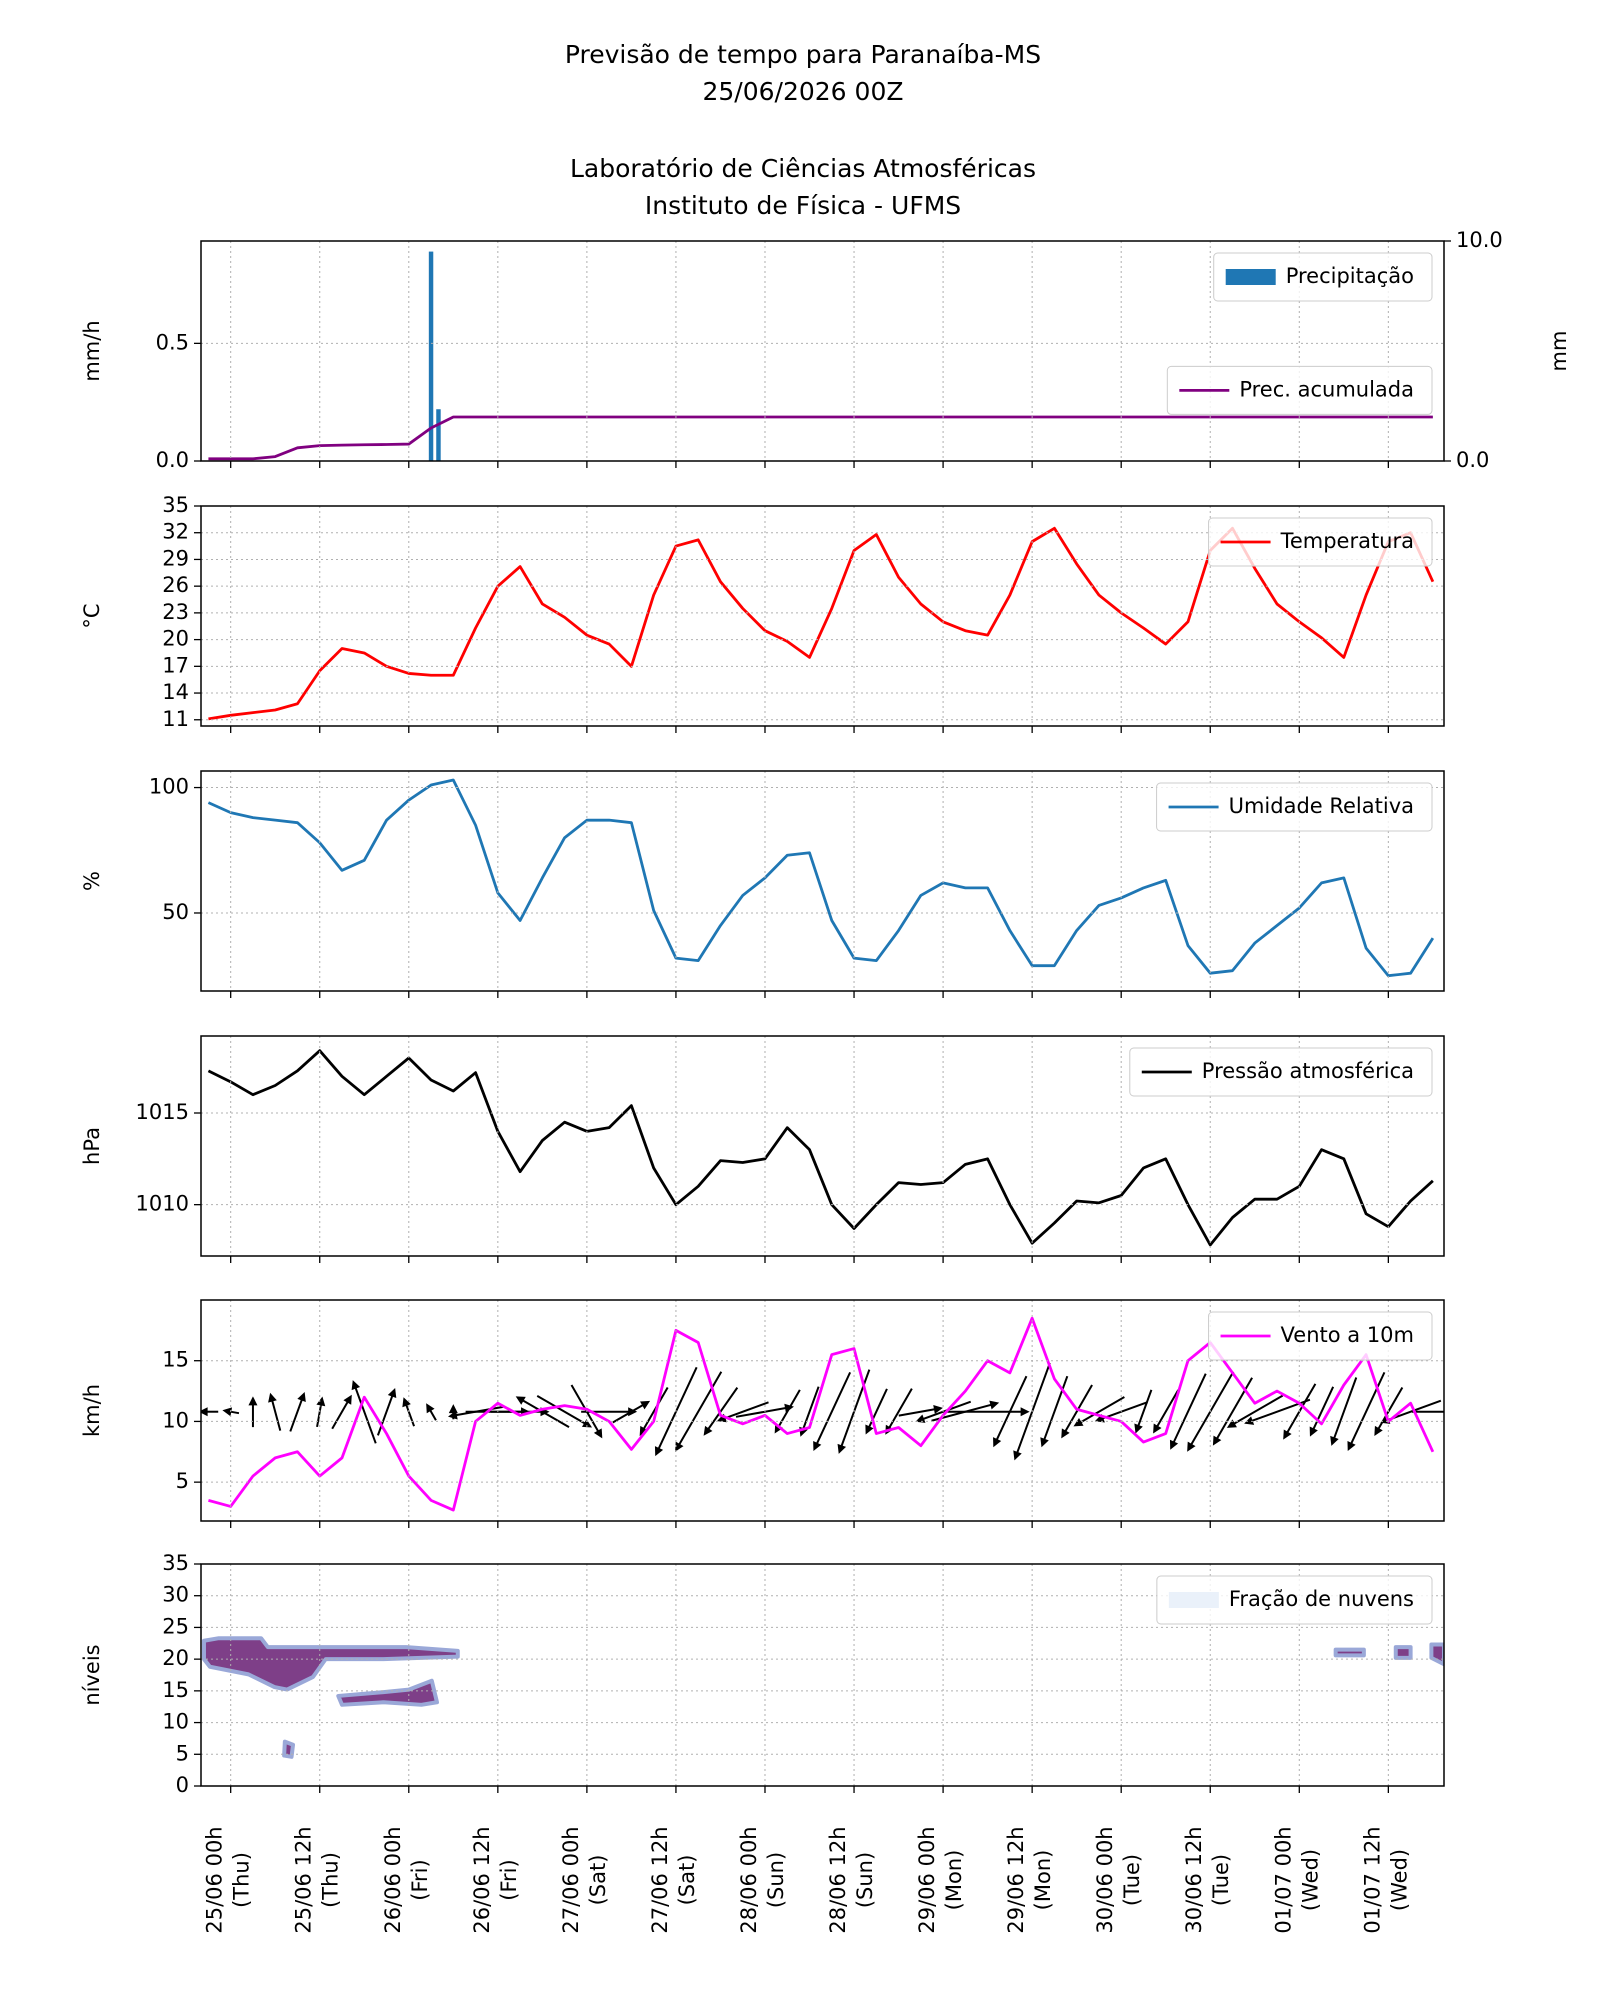  What do you see at coordinates (172, 460) in the screenshot?
I see `y-tick-label: 0.0` at bounding box center [172, 460].